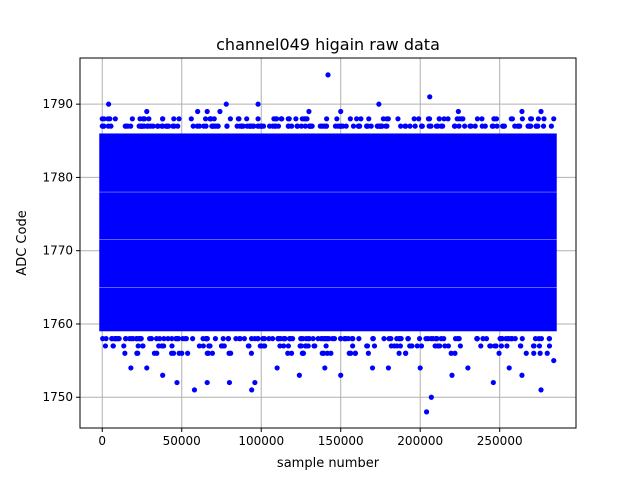 This screenshot has width=640, height=480. What do you see at coordinates (22, 242) in the screenshot?
I see `y-axis-label: ADC Code` at bounding box center [22, 242].